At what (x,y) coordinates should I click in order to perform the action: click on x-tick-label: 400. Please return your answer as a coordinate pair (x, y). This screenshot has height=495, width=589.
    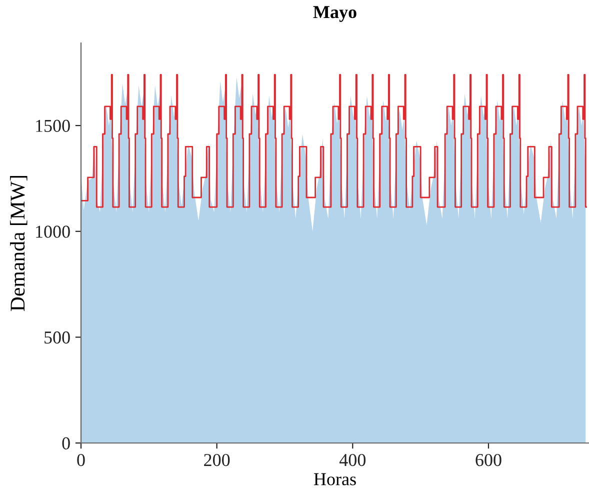
    Looking at the image, I should click on (352, 460).